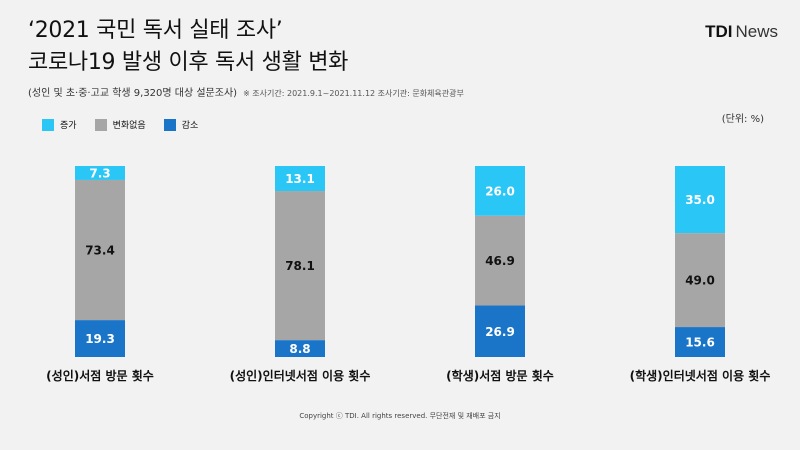 This screenshot has height=450, width=800. I want to click on legend-item-no-change: 변화없음, so click(120, 124).